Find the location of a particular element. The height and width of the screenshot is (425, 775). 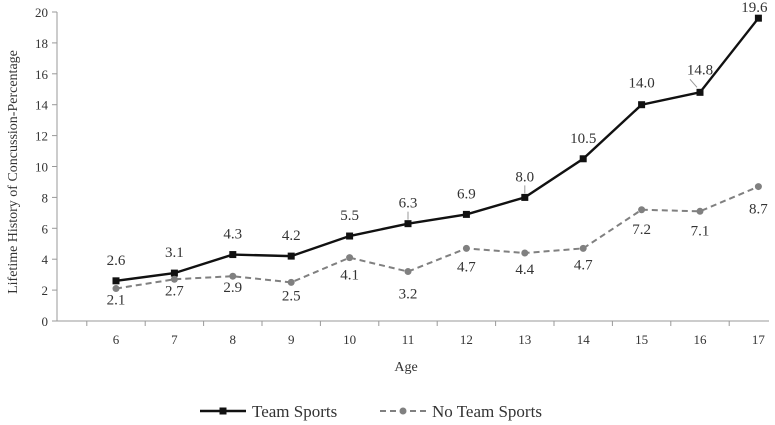

y-tick-label: 0 is located at coordinates (45, 321).